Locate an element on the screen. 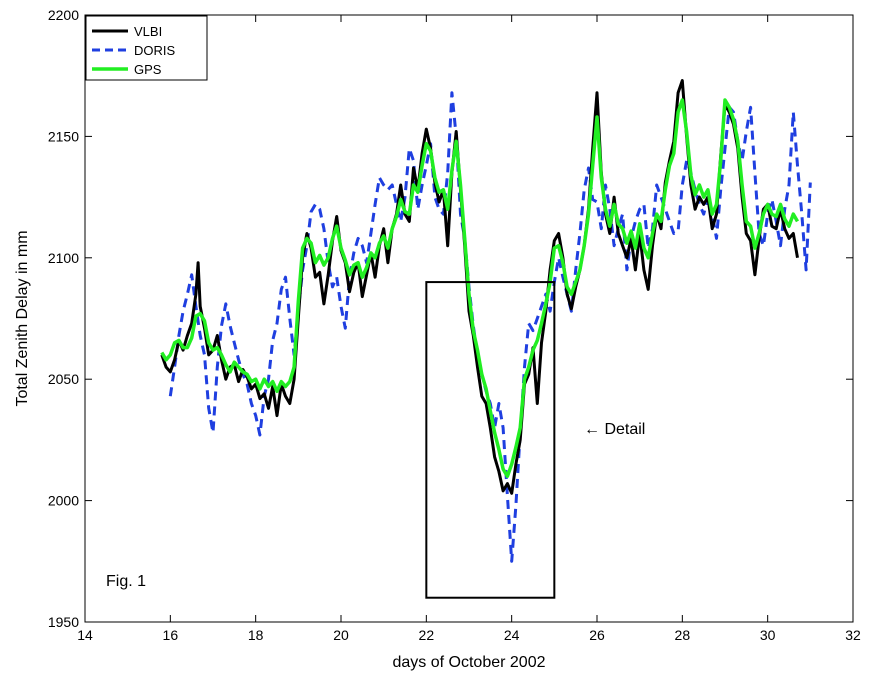 The width and height of the screenshot is (870, 677). x-tick-label: 30 is located at coordinates (768, 635).